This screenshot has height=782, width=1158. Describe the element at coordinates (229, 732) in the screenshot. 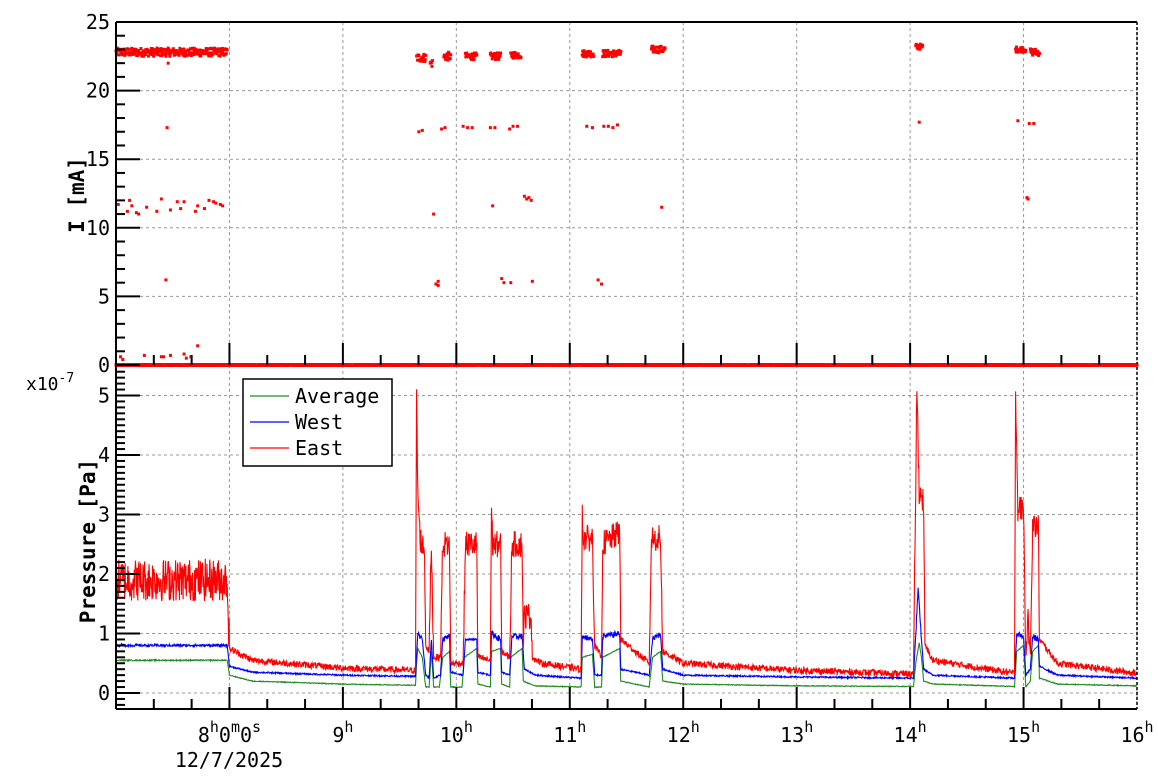

I see `x-tick-label: 8h0m0s` at that location.